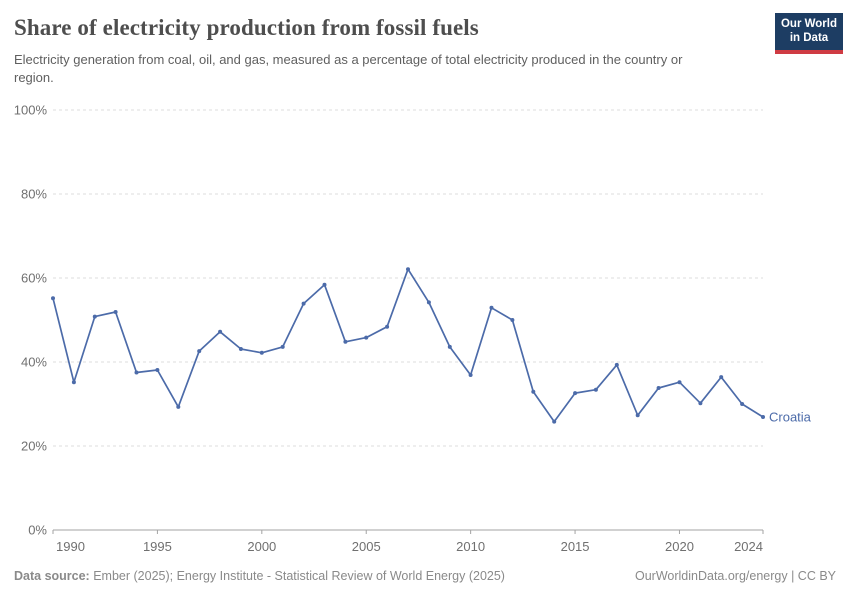  What do you see at coordinates (808, 24) in the screenshot?
I see `owid-logo-line1: Our World` at bounding box center [808, 24].